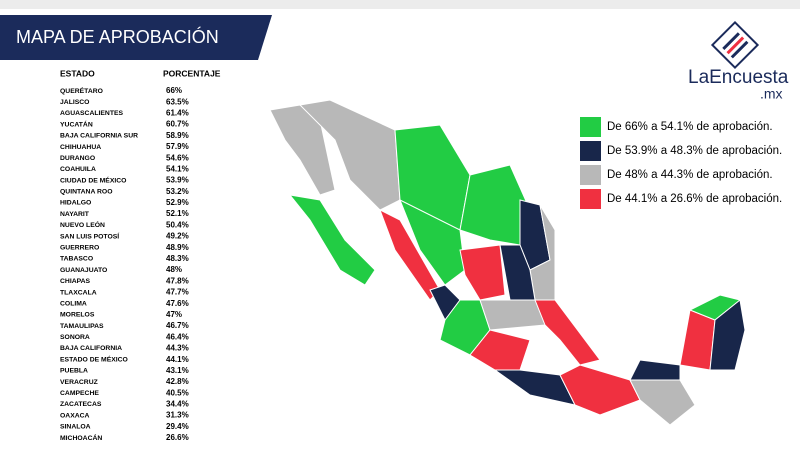 This screenshot has width=800, height=453. What do you see at coordinates (76, 259) in the screenshot?
I see `state-name: TABASCO` at bounding box center [76, 259].